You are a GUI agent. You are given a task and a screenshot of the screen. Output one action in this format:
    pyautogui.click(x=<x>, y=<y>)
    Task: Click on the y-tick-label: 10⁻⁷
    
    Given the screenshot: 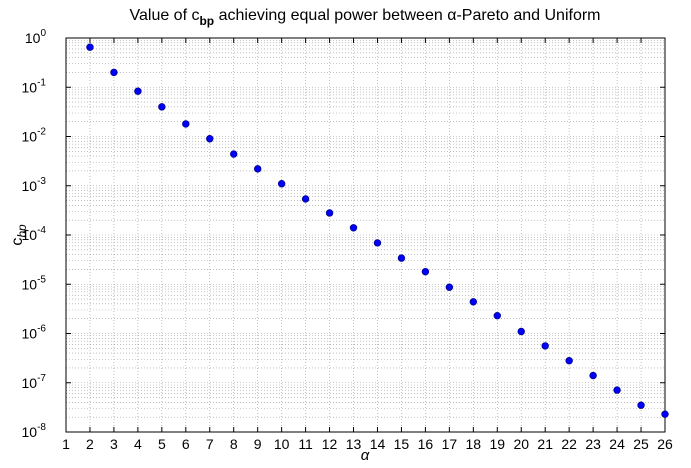 What is the action you would take?
    pyautogui.click(x=34, y=382)
    